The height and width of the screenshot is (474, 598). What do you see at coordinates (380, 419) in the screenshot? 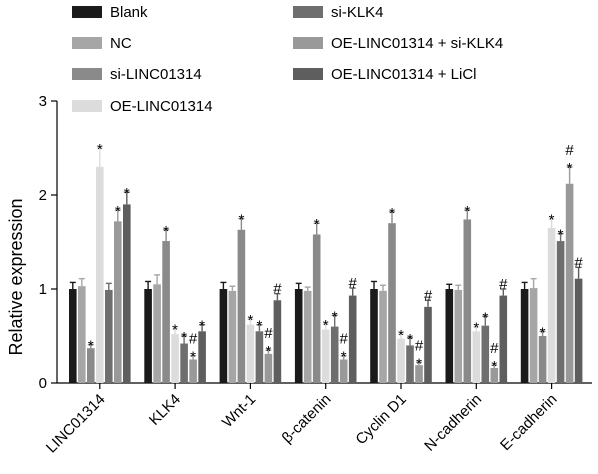
I see `x-category-label: Cyclin D1` at bounding box center [380, 419].